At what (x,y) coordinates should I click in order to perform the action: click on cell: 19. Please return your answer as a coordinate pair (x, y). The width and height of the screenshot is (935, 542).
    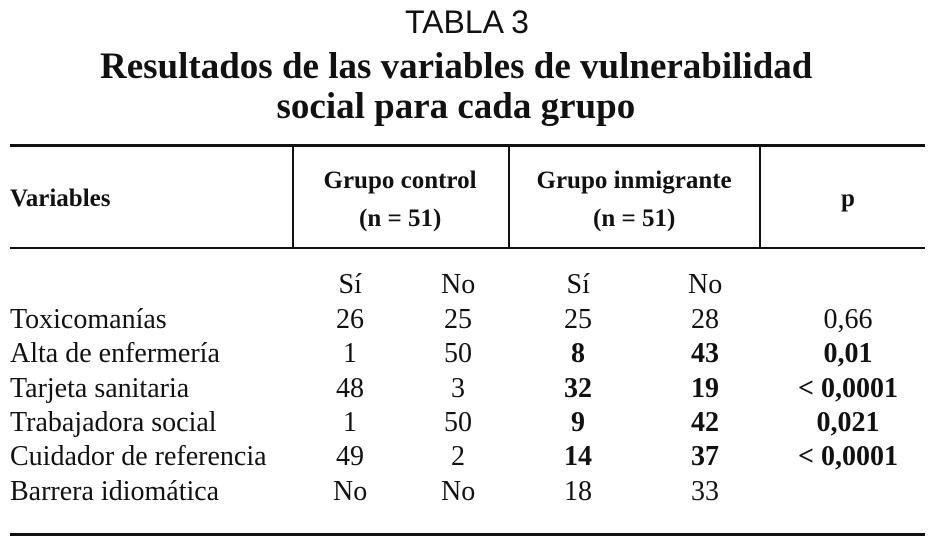
    Looking at the image, I should click on (705, 388).